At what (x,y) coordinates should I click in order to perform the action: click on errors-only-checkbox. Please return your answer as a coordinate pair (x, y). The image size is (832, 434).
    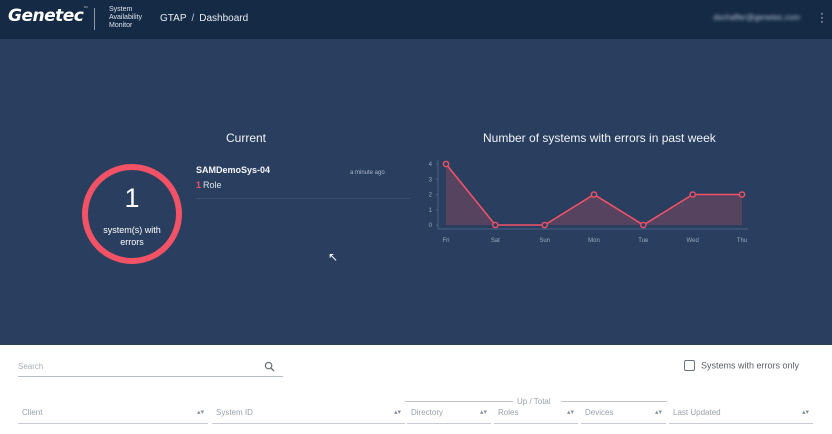
    Looking at the image, I should click on (689, 366).